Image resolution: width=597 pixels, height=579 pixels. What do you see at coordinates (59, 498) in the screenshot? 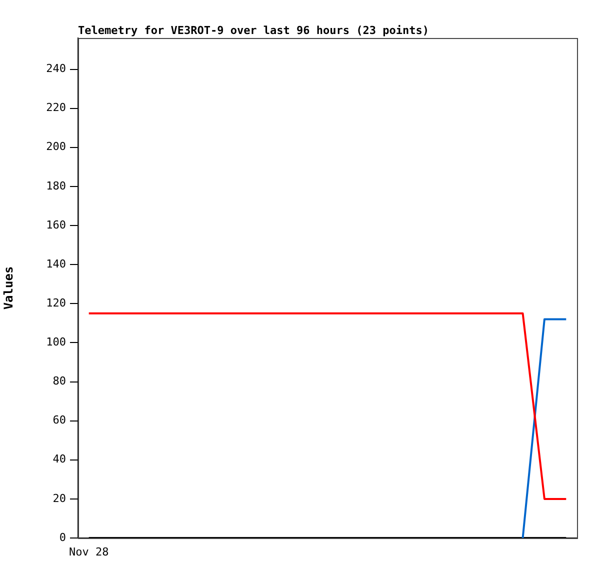
I see `y-tick-label: 20` at bounding box center [59, 498].